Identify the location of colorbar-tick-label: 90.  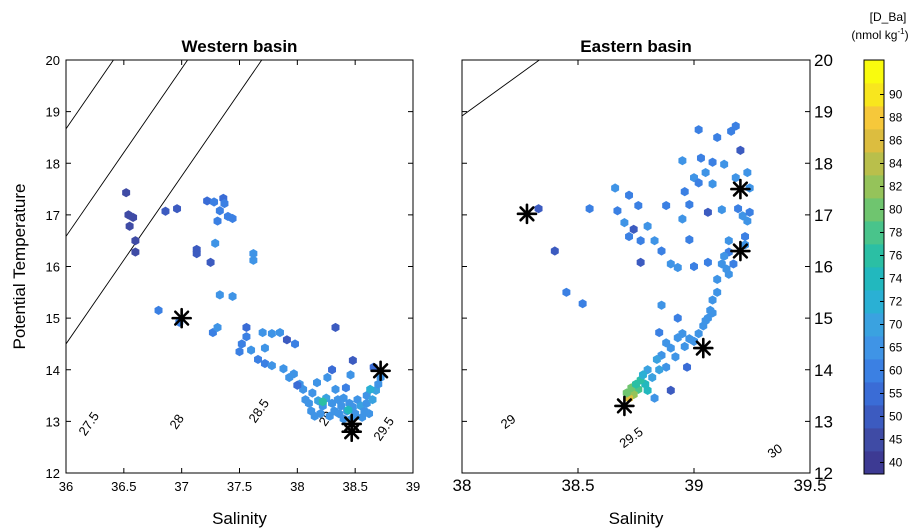
(896, 95).